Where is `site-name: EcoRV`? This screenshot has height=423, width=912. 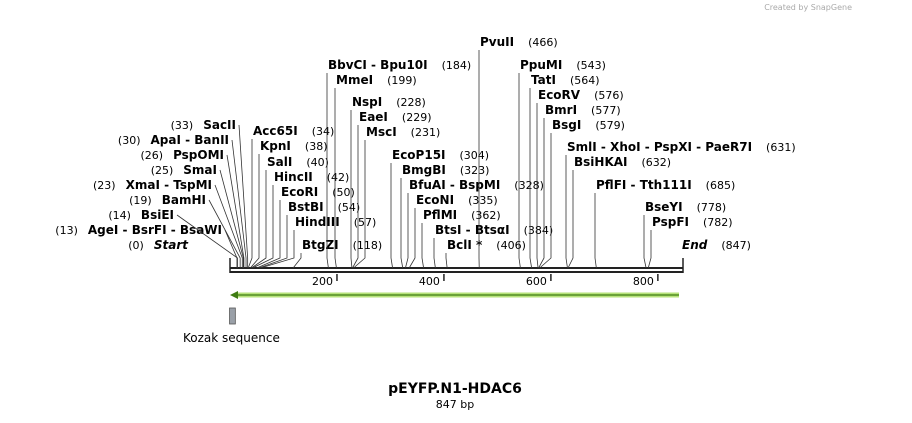
site-name: EcoRV is located at coordinates (559, 95).